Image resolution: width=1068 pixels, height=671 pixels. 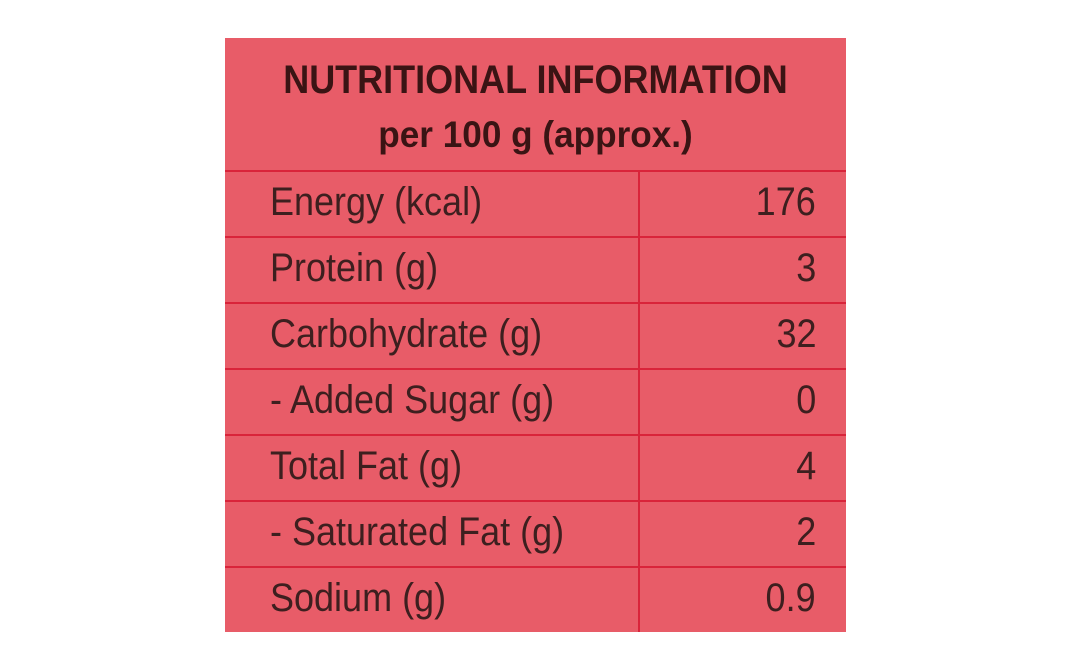 What do you see at coordinates (535, 80) in the screenshot?
I see `nutrition-title: NUTRITIONAL INFORMATION` at bounding box center [535, 80].